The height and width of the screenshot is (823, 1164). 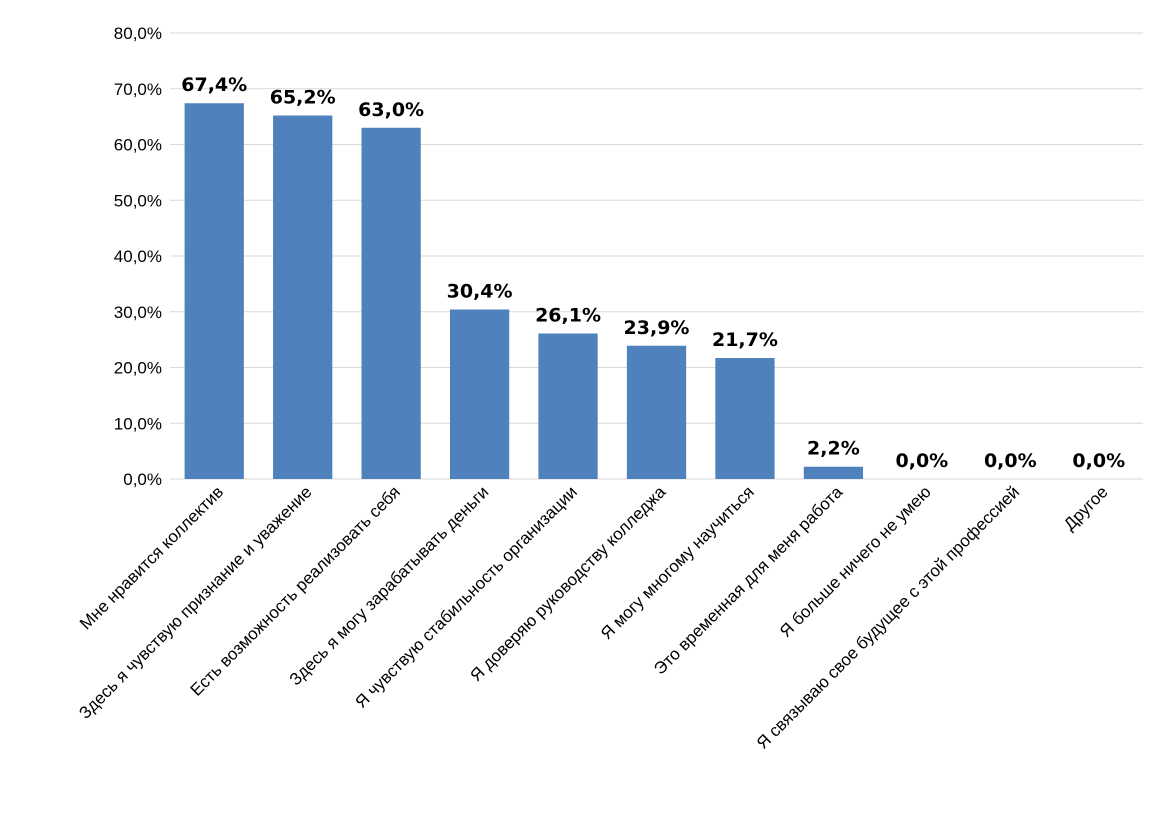 What do you see at coordinates (138, 423) in the screenshot?
I see `y-tick-label: 10,0%` at bounding box center [138, 423].